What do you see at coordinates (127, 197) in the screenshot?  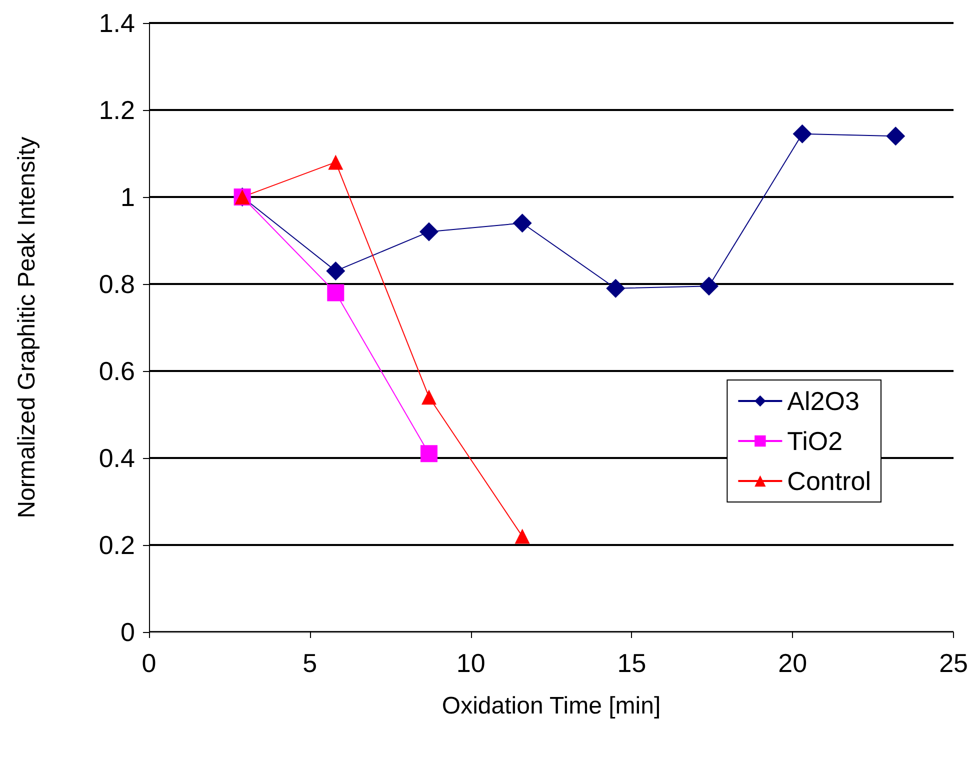 I see `y-tick-label: 1` at bounding box center [127, 197].